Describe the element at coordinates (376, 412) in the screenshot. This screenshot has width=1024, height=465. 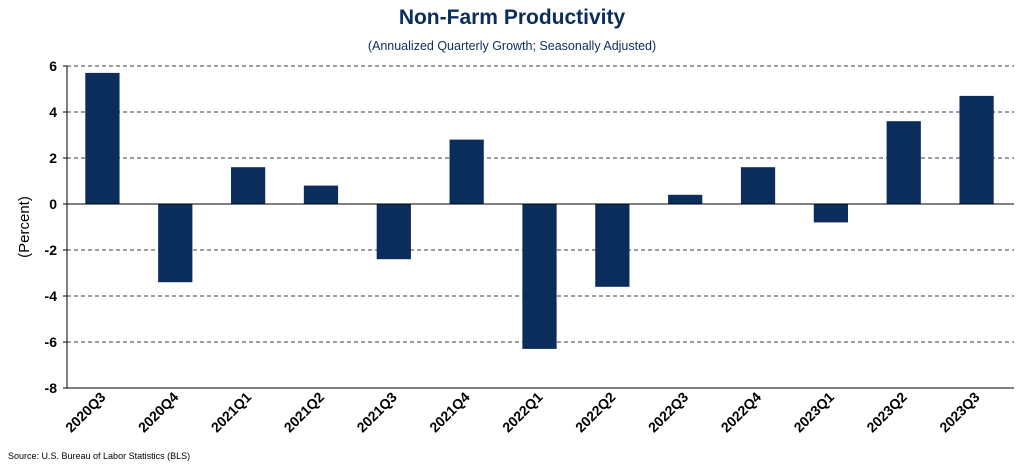
I see `x-tick-label: 2021Q3` at that location.